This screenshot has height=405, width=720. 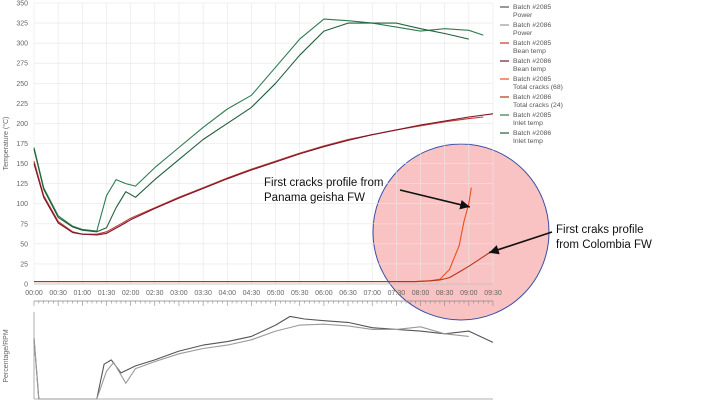 I want to click on annotation-colombia-line1: First craks profile, so click(x=600, y=230).